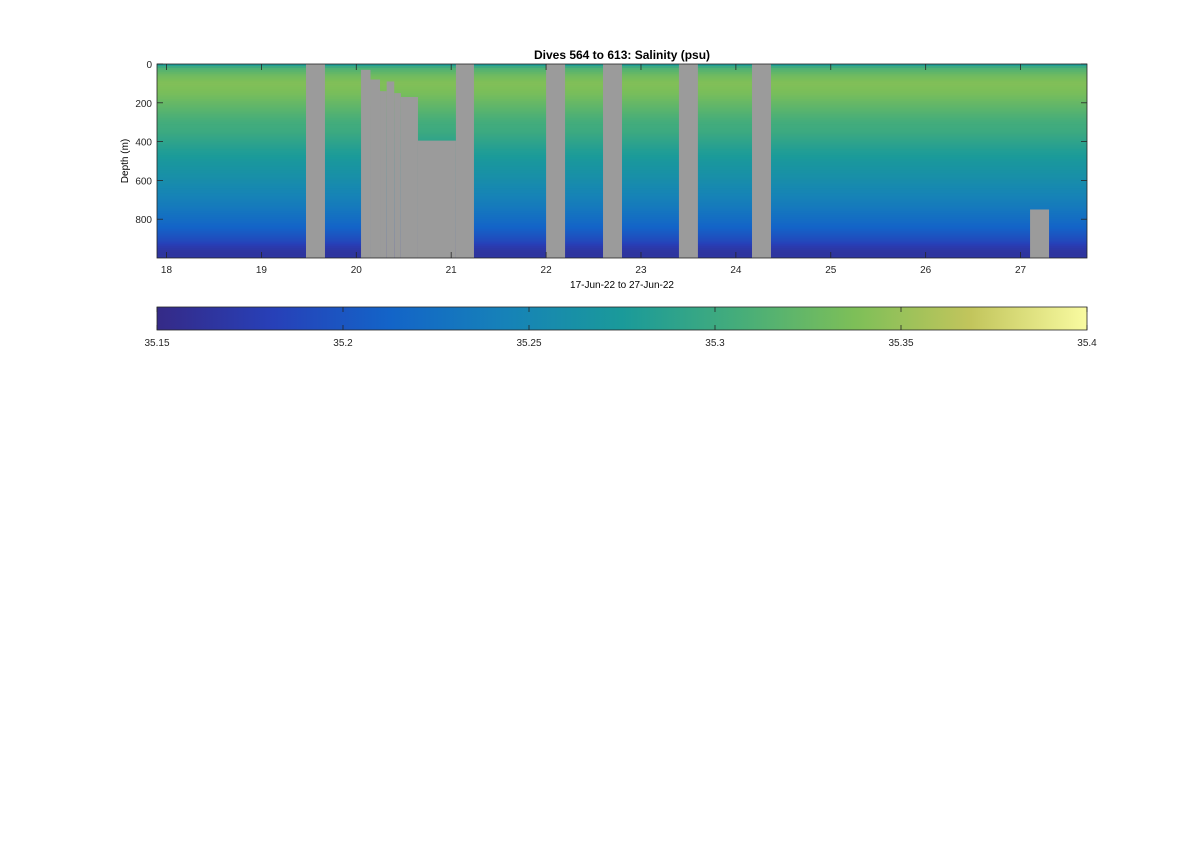 The width and height of the screenshot is (1200, 851). I want to click on x-tick-label: 21, so click(452, 270).